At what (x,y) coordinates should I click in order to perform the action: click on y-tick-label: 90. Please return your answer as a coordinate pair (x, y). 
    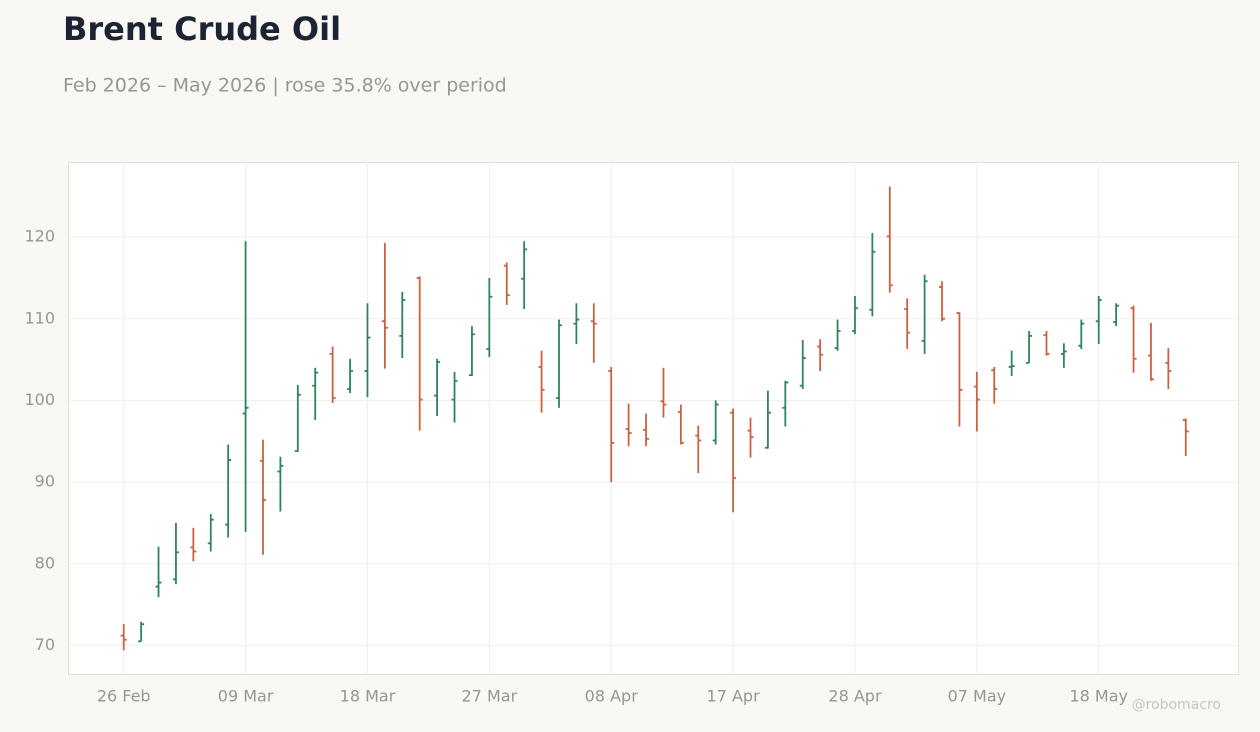
    Looking at the image, I should click on (45, 481).